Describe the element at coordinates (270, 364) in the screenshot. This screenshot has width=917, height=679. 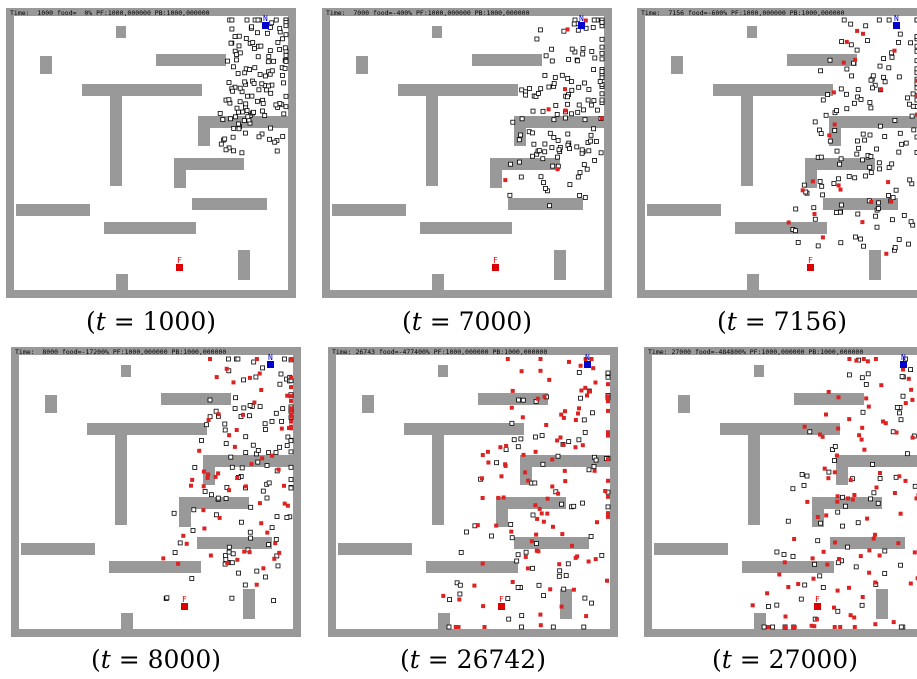
I see `nest-marker` at that location.